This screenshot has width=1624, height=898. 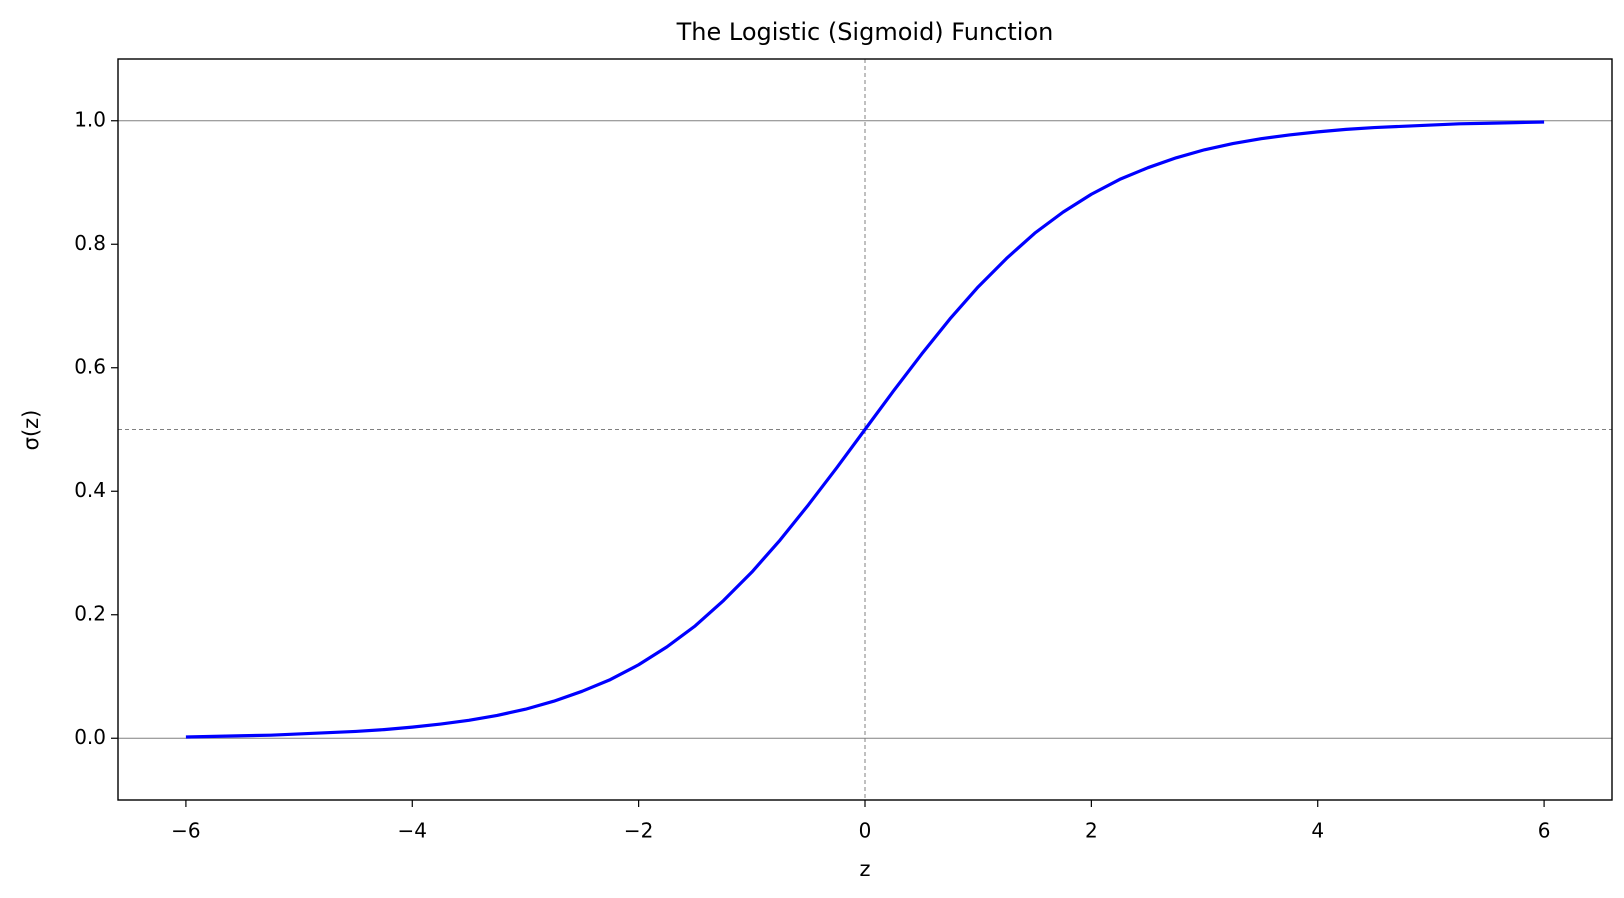 What do you see at coordinates (31, 430) in the screenshot?
I see `y-axis-label: σ(z)` at bounding box center [31, 430].